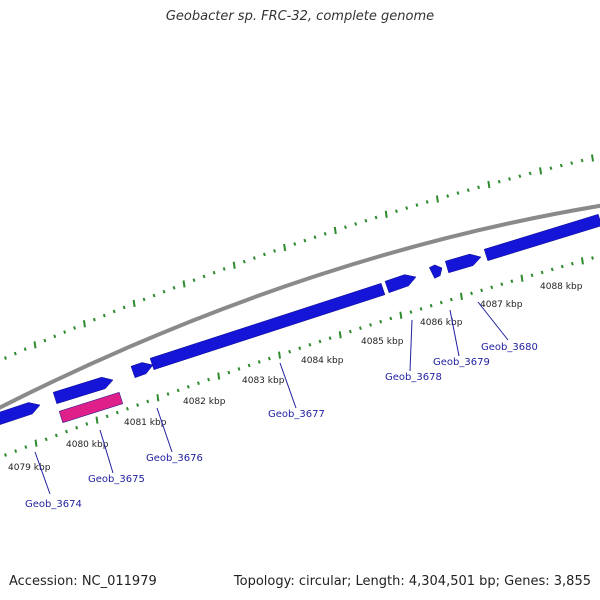 This screenshot has height=600, width=600. What do you see at coordinates (509, 347) in the screenshot?
I see `gene-label: Geob_3680` at bounding box center [509, 347].